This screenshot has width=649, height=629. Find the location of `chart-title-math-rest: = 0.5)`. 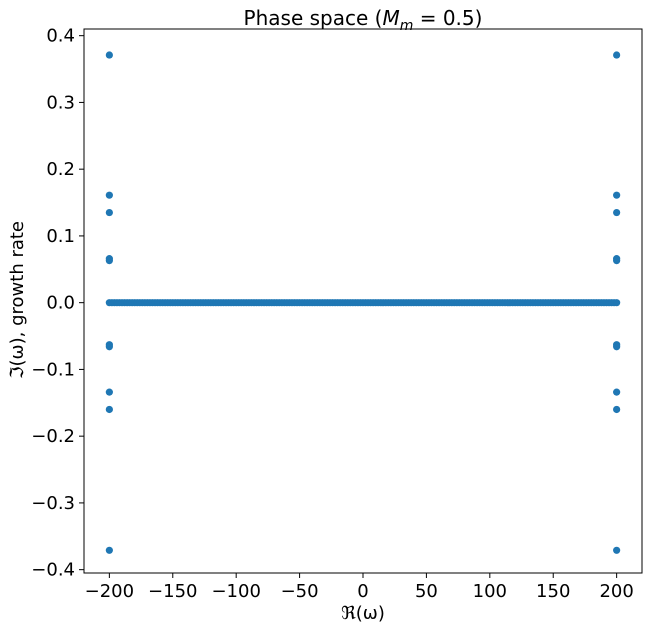

chart-title-math-rest: = 0.5) is located at coordinates (447, 18).